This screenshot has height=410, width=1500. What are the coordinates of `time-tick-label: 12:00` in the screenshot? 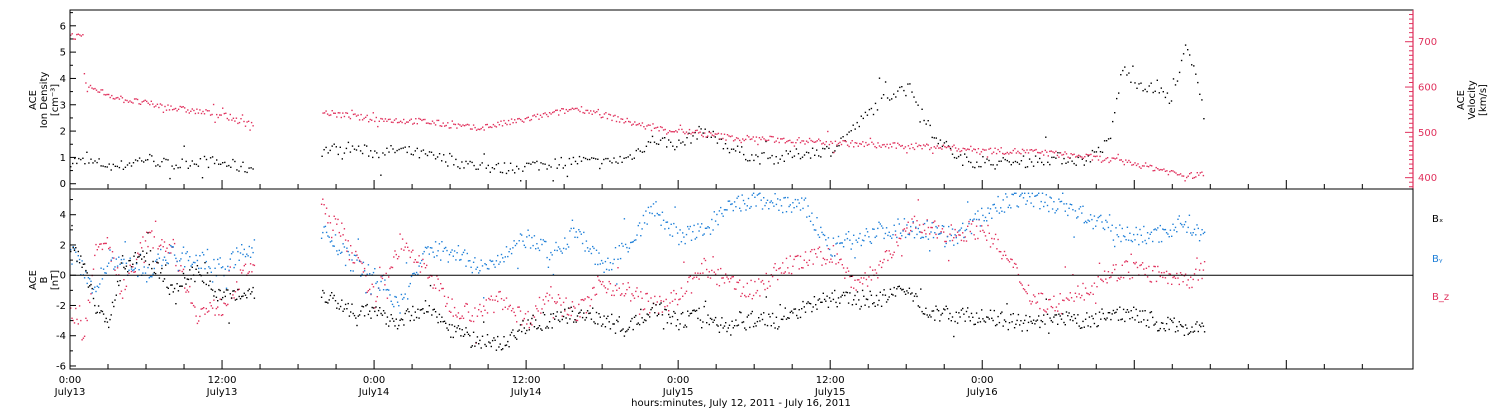 It's located at (526, 380).